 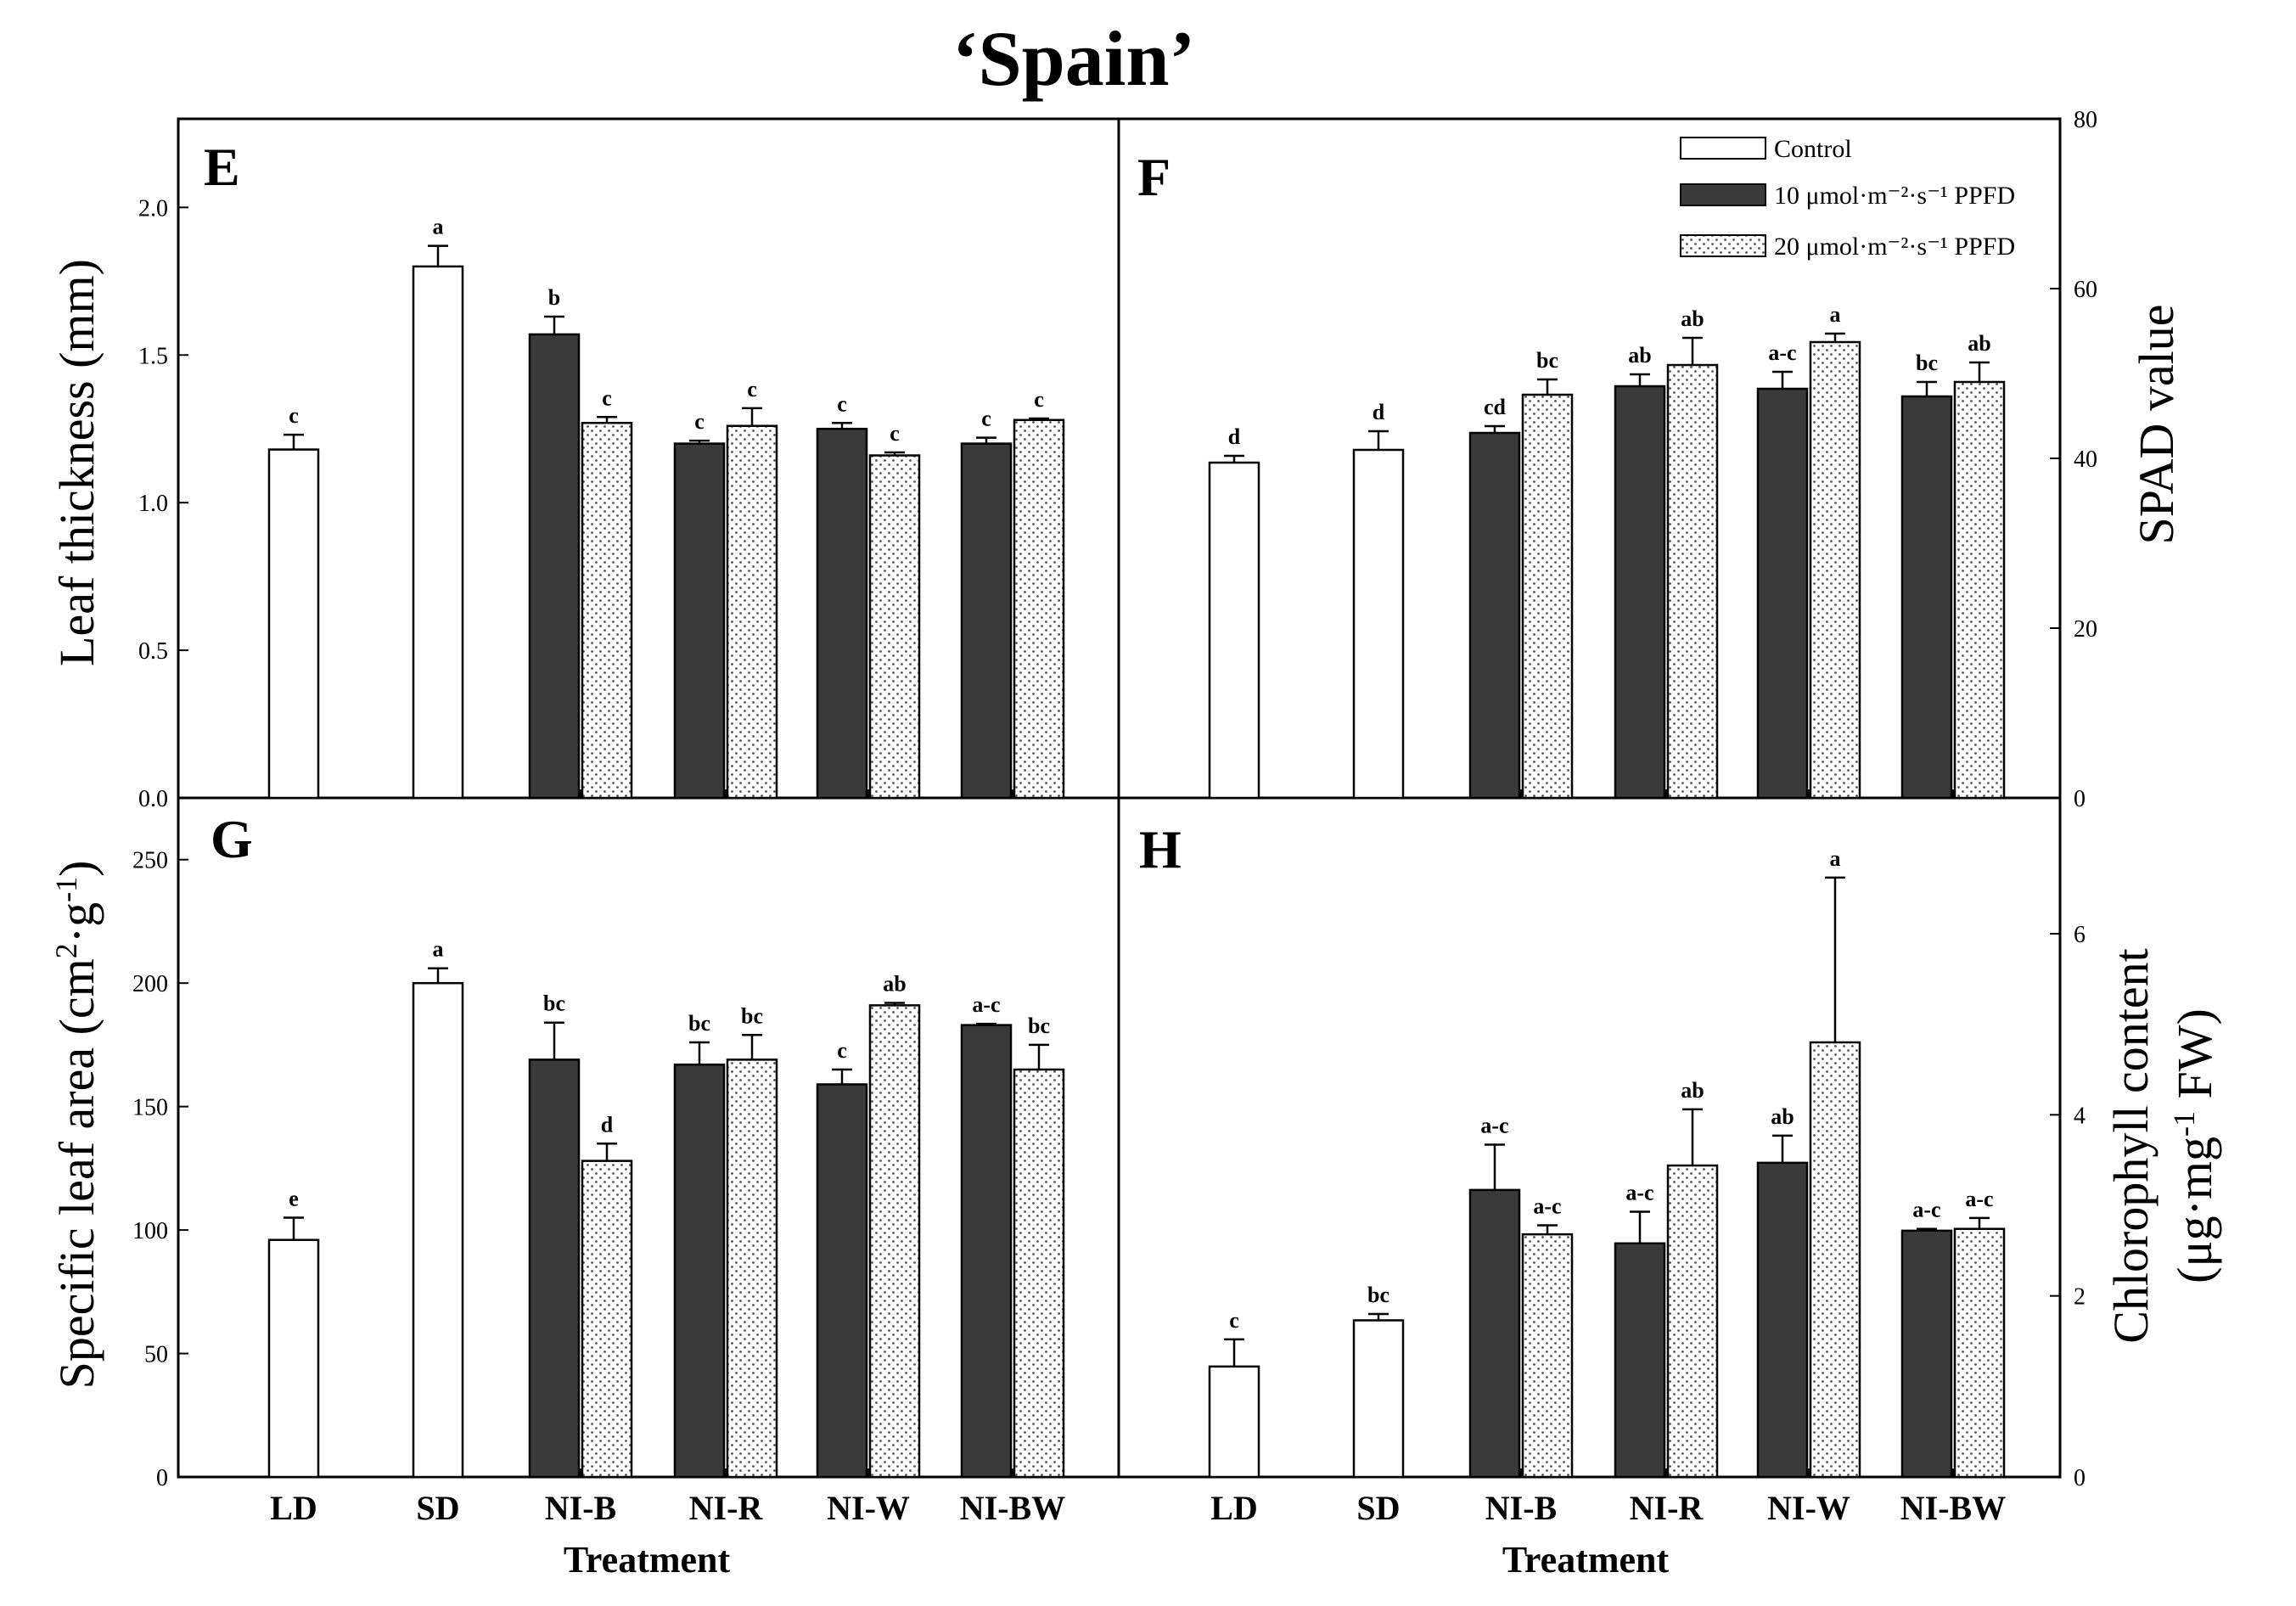 What do you see at coordinates (1608, 1508) in the screenshot?
I see `category-labels-right: LD SD NI-B NI-R NI-W NI-BW` at bounding box center [1608, 1508].